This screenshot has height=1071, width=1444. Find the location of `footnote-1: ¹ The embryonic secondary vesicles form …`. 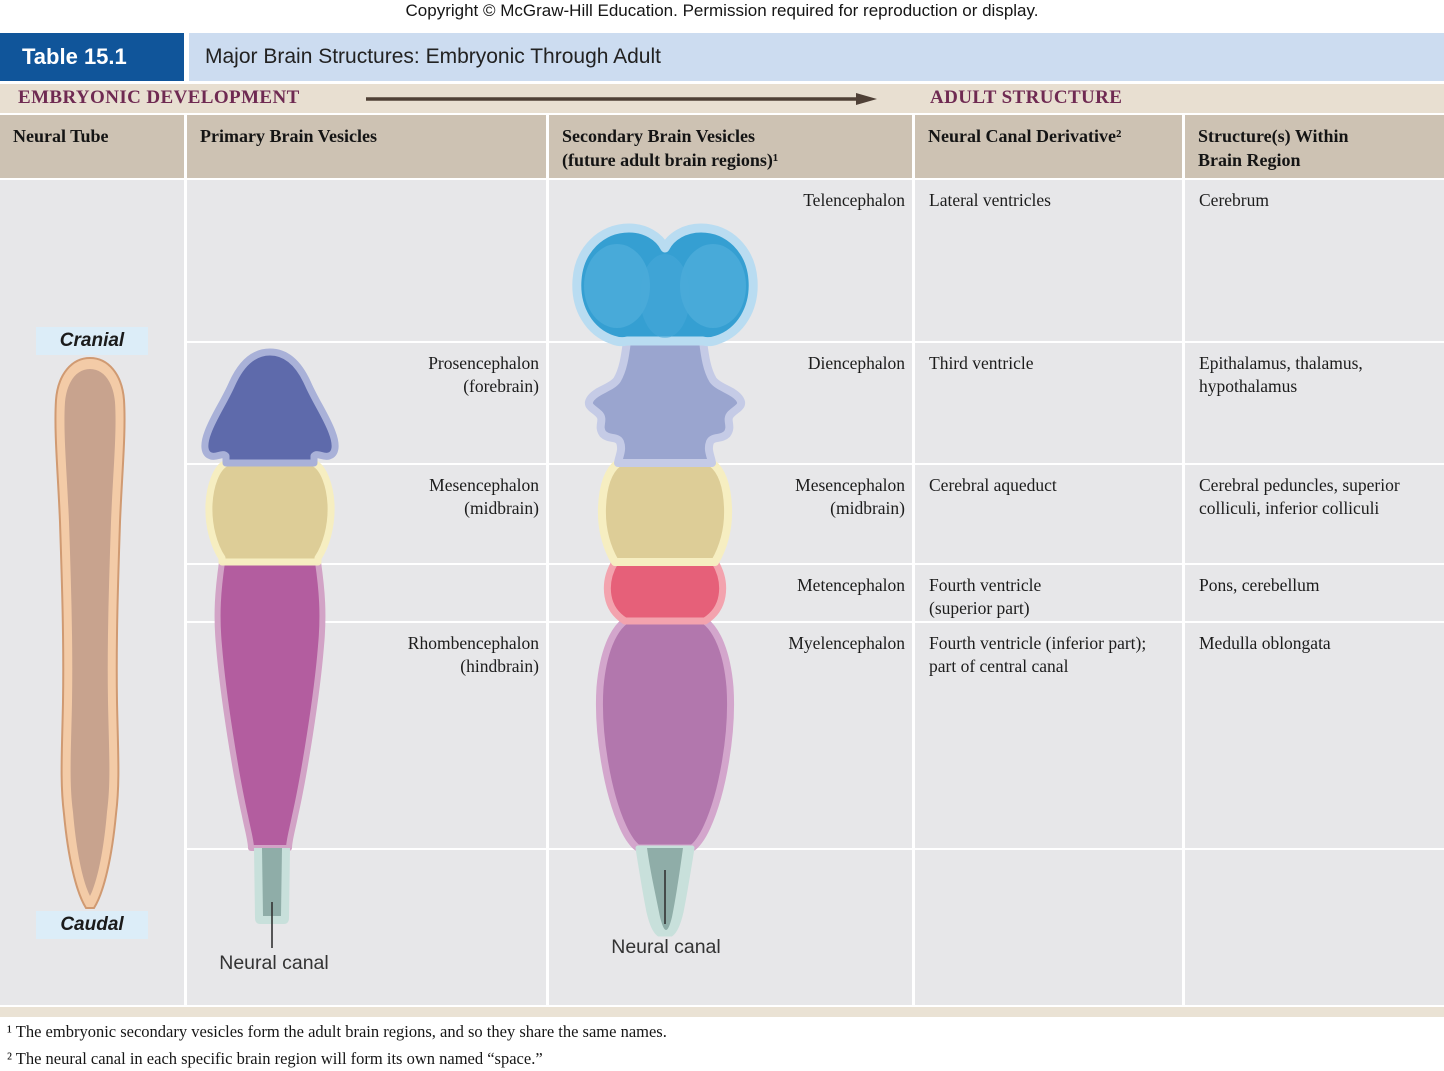

footnote-1: ¹ The embryonic secondary vesicles form … is located at coordinates (337, 1031).